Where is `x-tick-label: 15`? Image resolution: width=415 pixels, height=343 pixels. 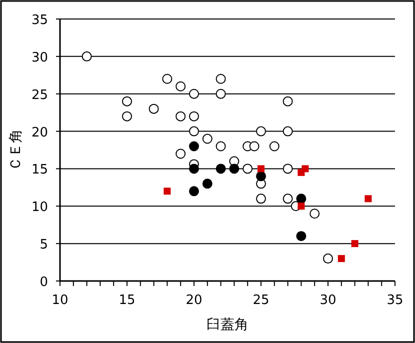 x-tick-label: 15 is located at coordinates (127, 300).